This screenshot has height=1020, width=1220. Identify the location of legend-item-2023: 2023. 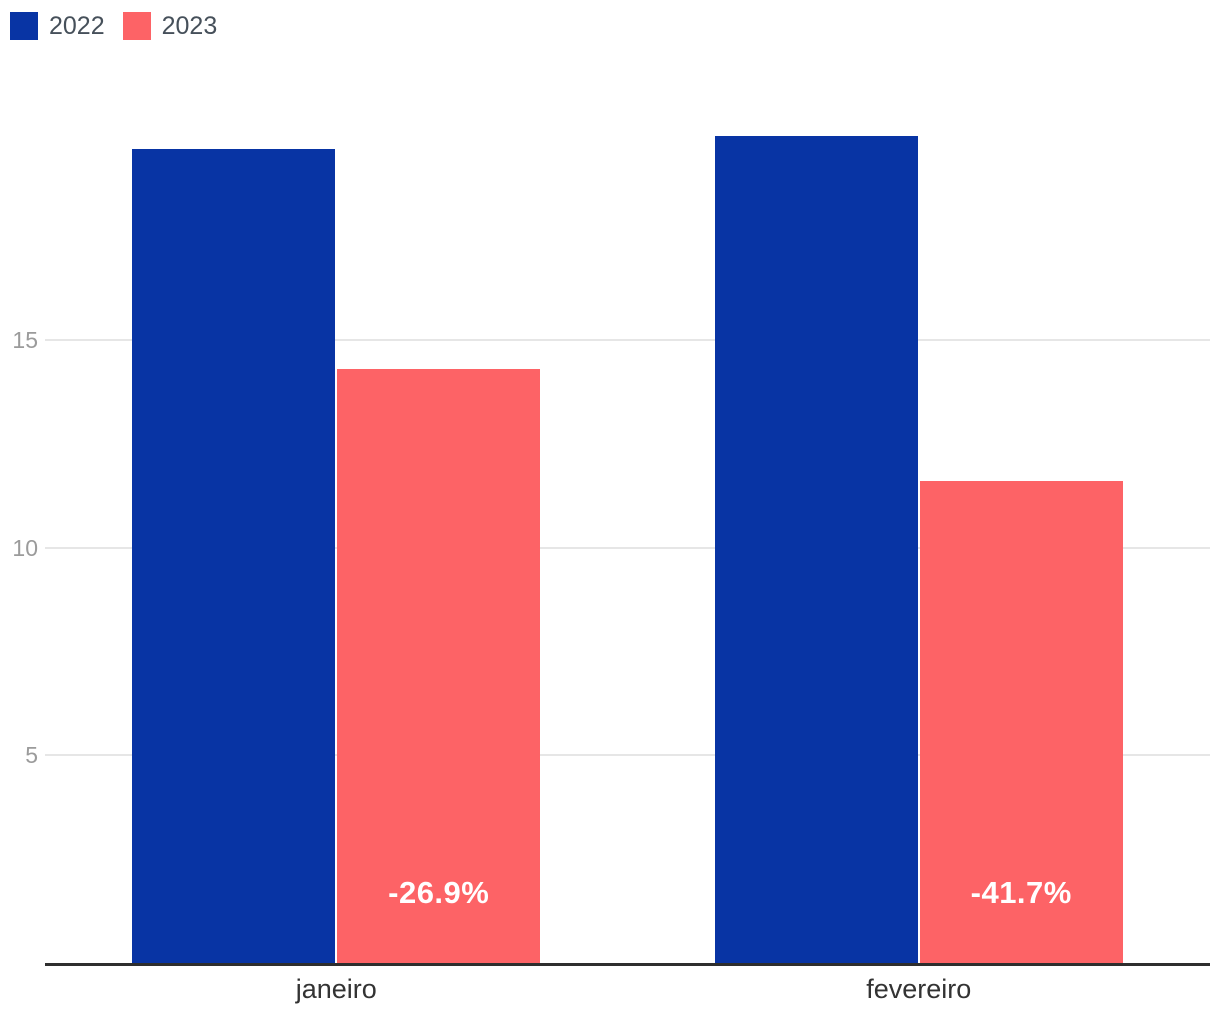
(170, 26).